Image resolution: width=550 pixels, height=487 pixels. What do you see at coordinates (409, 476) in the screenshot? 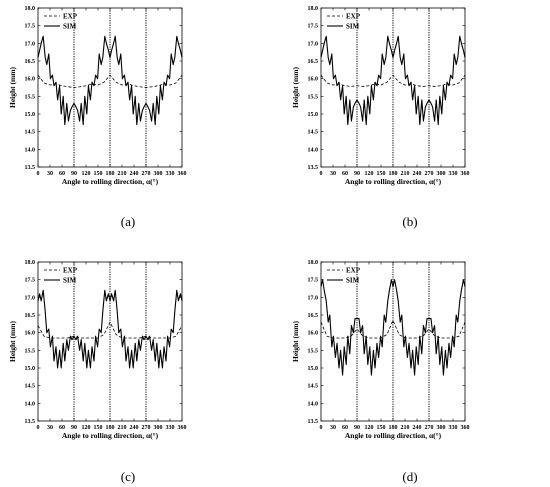
I see `panel-caption: (d)` at bounding box center [409, 476].